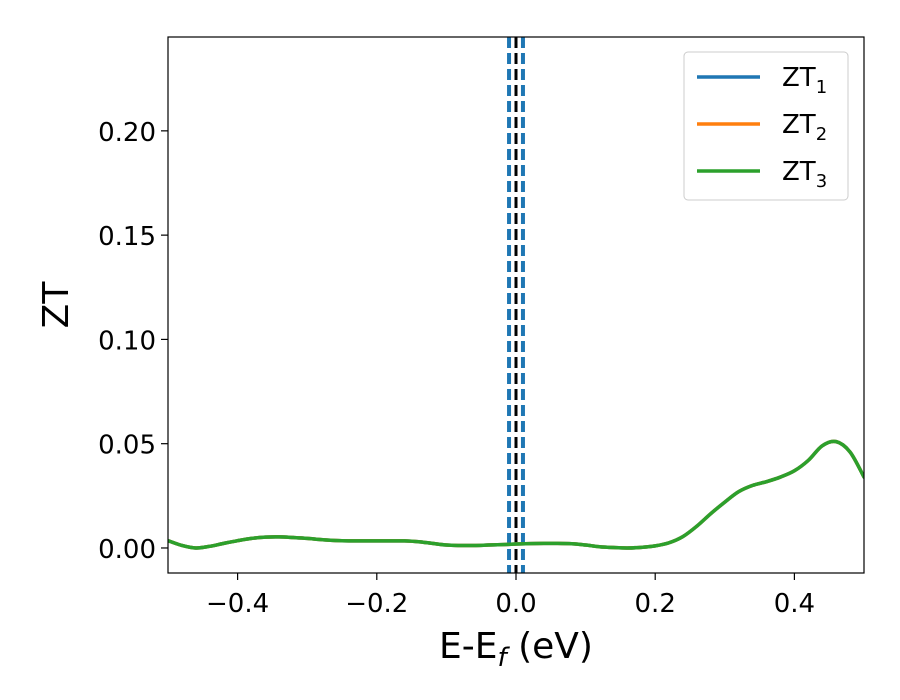  I want to click on legend-label-zt3: ZT3, so click(804, 174).